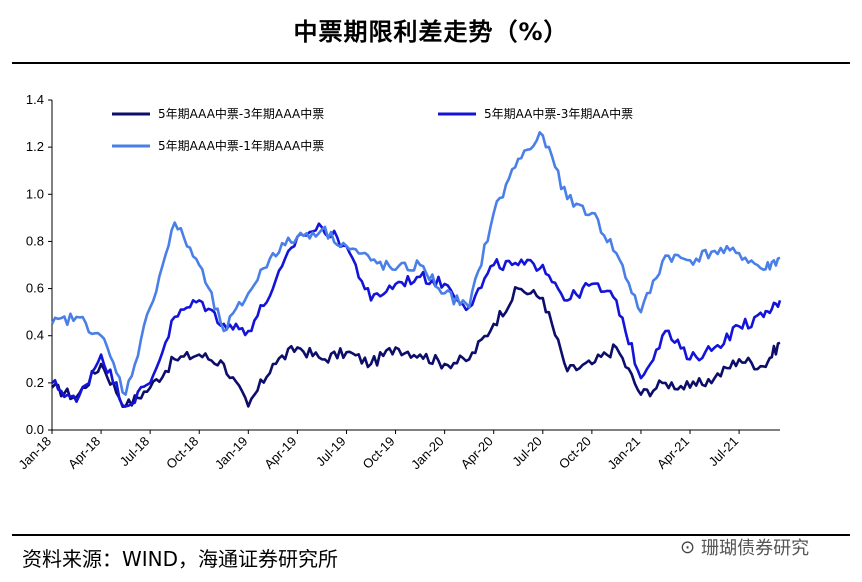 Image resolution: width=862 pixels, height=582 pixels. Describe the element at coordinates (755, 548) in the screenshot. I see `watermark-text: 珊瑚债券研究` at that location.